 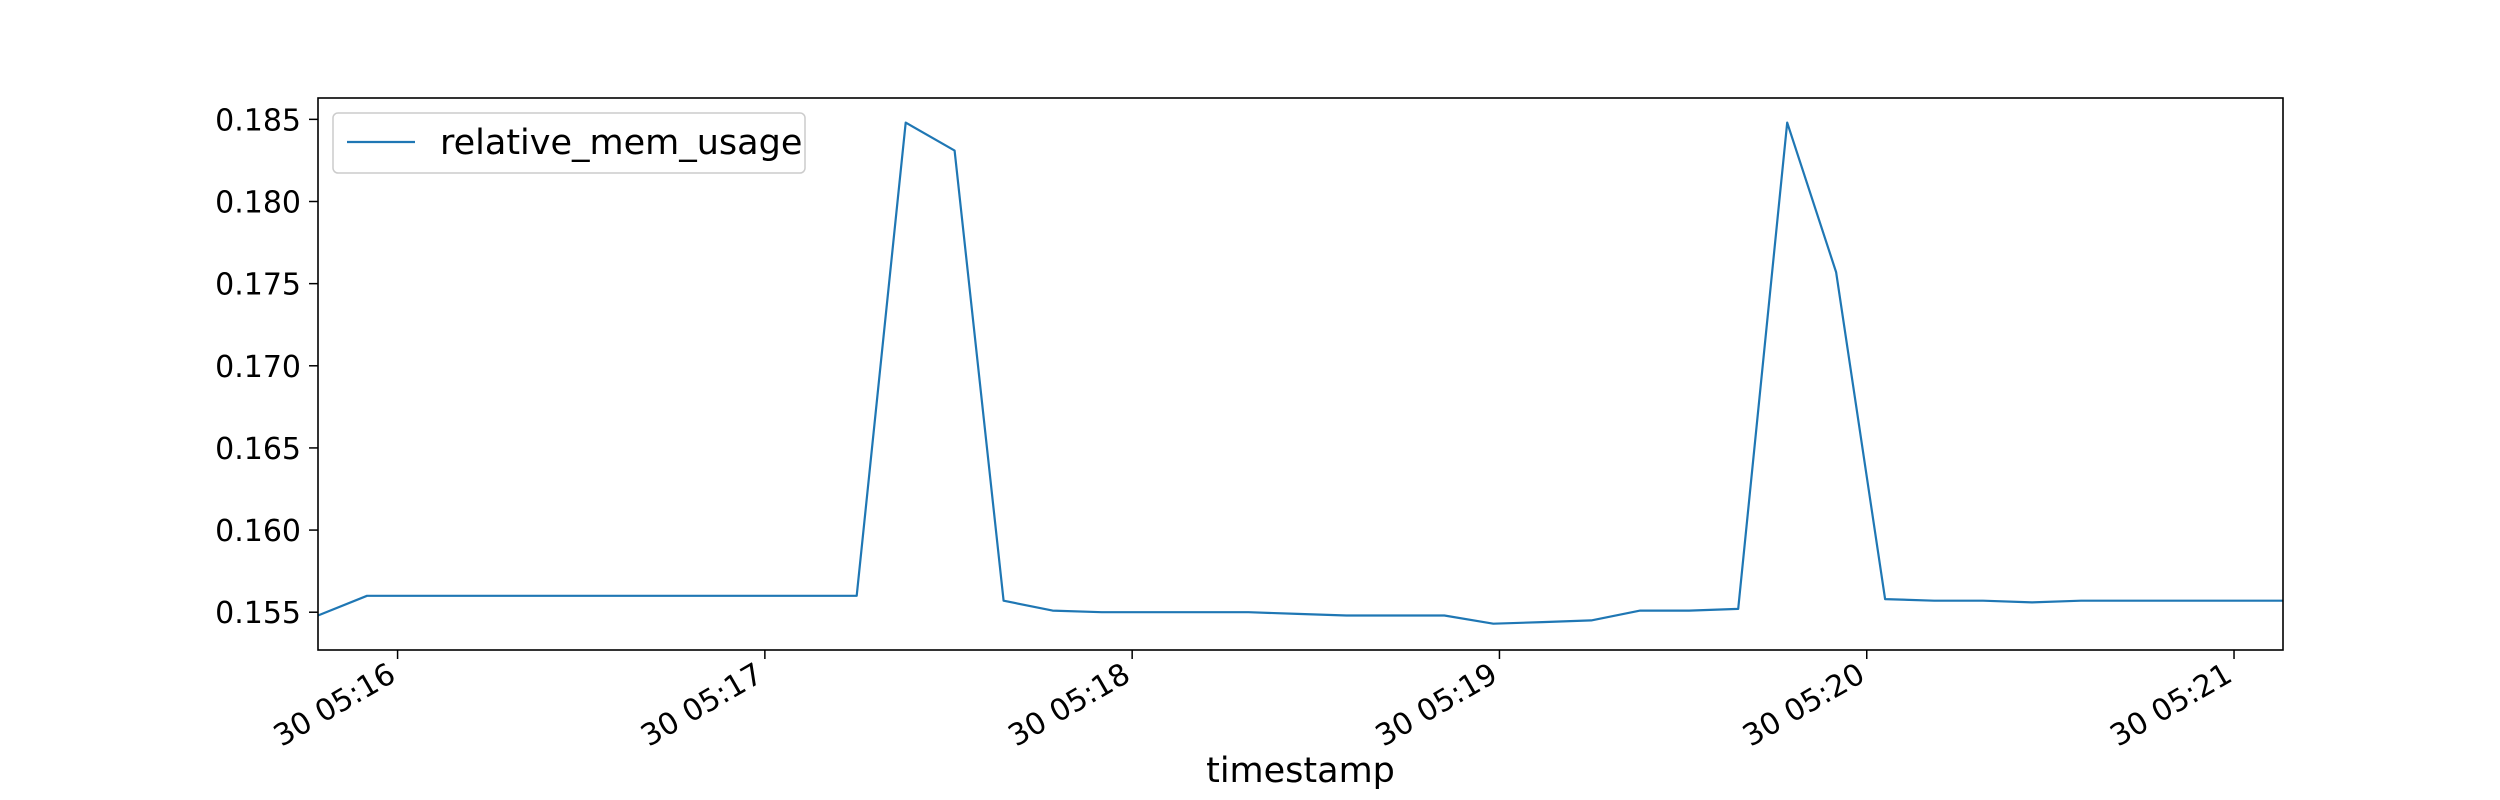 I want to click on x-axis-label: timestamp, so click(x=1300, y=771).